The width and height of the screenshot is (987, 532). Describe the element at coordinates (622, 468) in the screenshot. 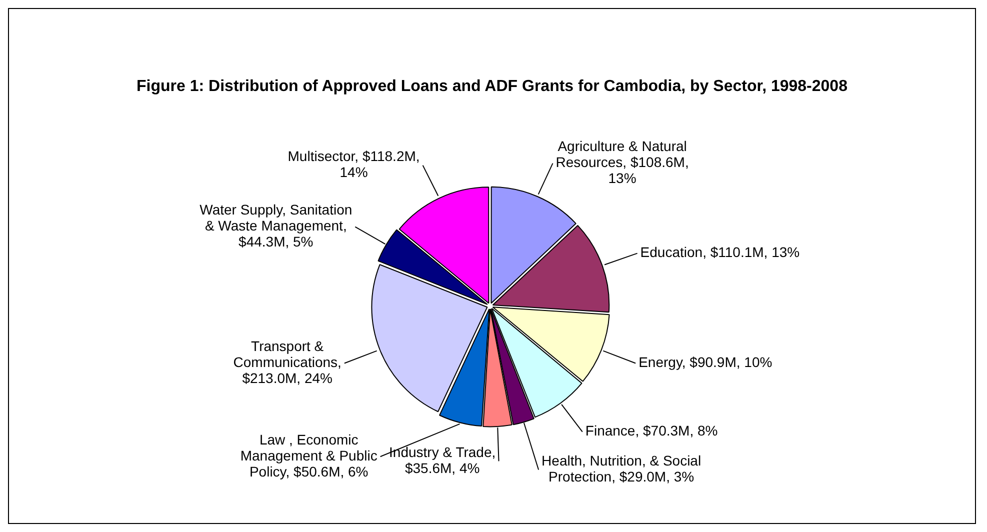

I see `slice-label: Health, Nutrition, & Social Protection, $29.0M, 3%` at that location.